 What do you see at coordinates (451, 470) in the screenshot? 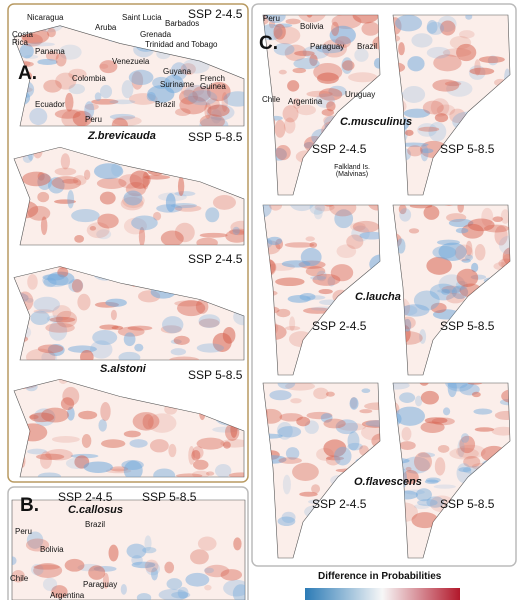
I see `land` at bounding box center [451, 470].